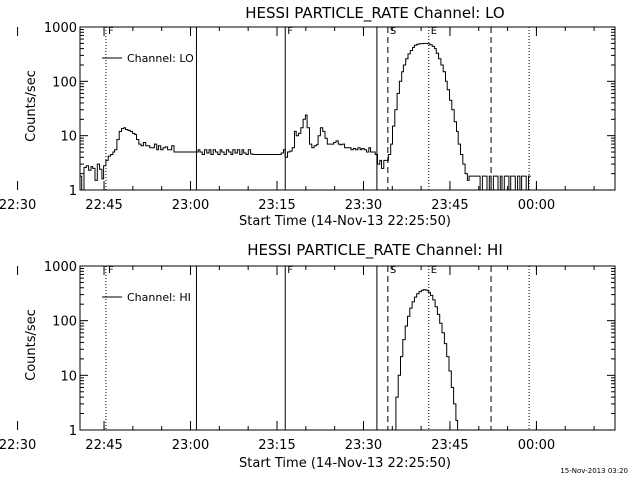 This screenshot has height=480, width=640. What do you see at coordinates (345, 221) in the screenshot?
I see `lo-x-axis-label: Start Time (14-Nov-13 22:25:50)` at bounding box center [345, 221].